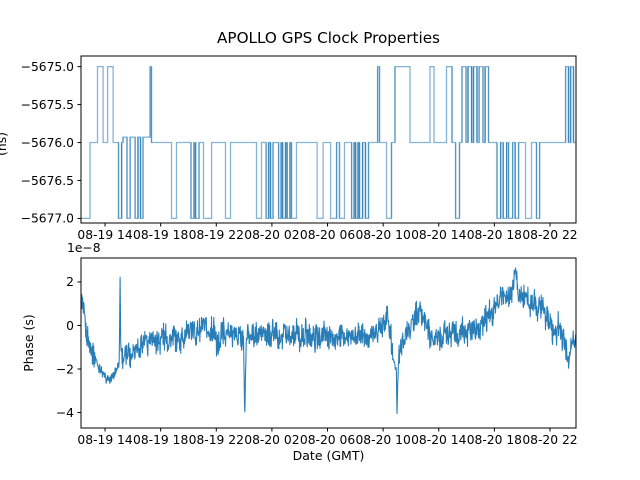 Image resolution: width=640 pixels, height=480 pixels. Describe the element at coordinates (47, 181) in the screenshot. I see `y-tick-label: −5676.5` at that location.